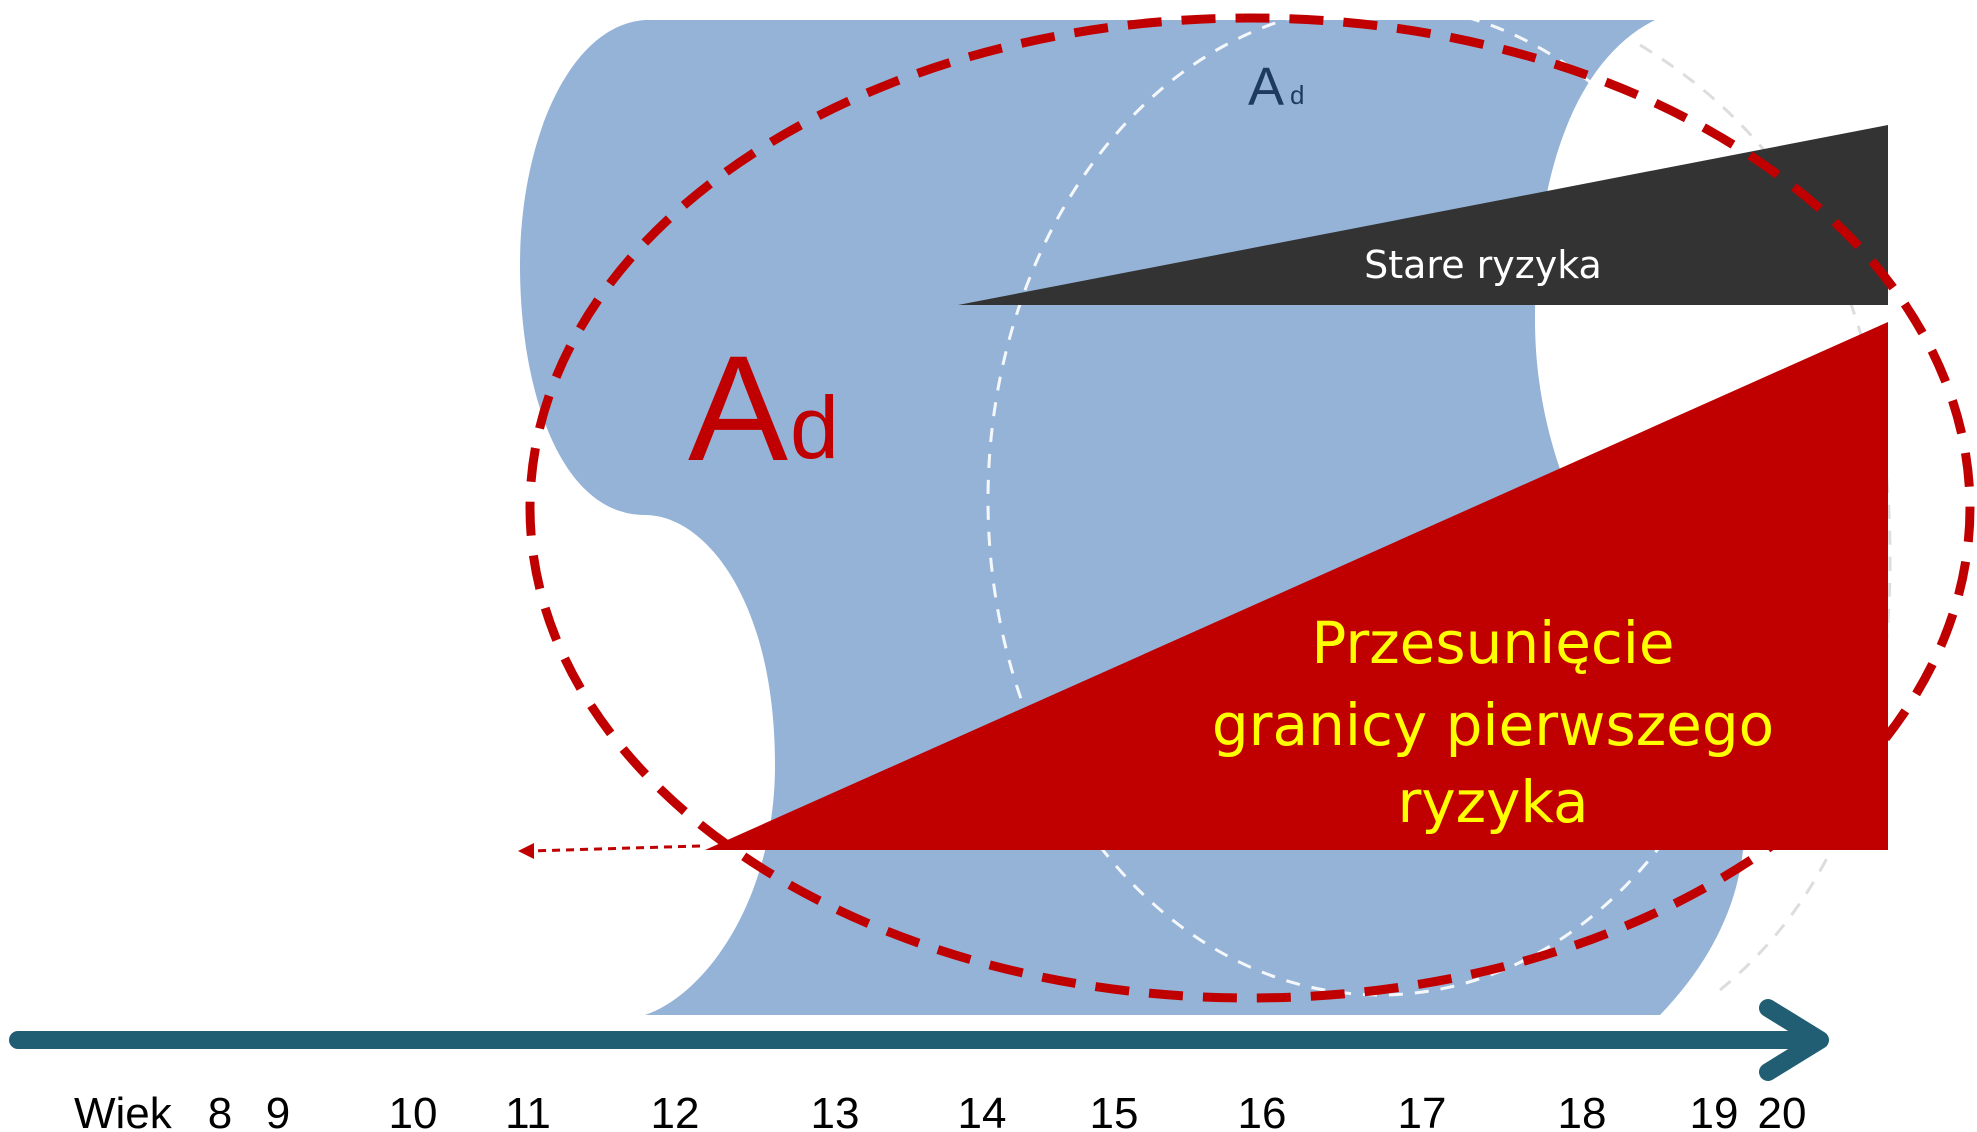  What do you see at coordinates (220, 1110) in the screenshot?
I see `tick-8: 8` at bounding box center [220, 1110].